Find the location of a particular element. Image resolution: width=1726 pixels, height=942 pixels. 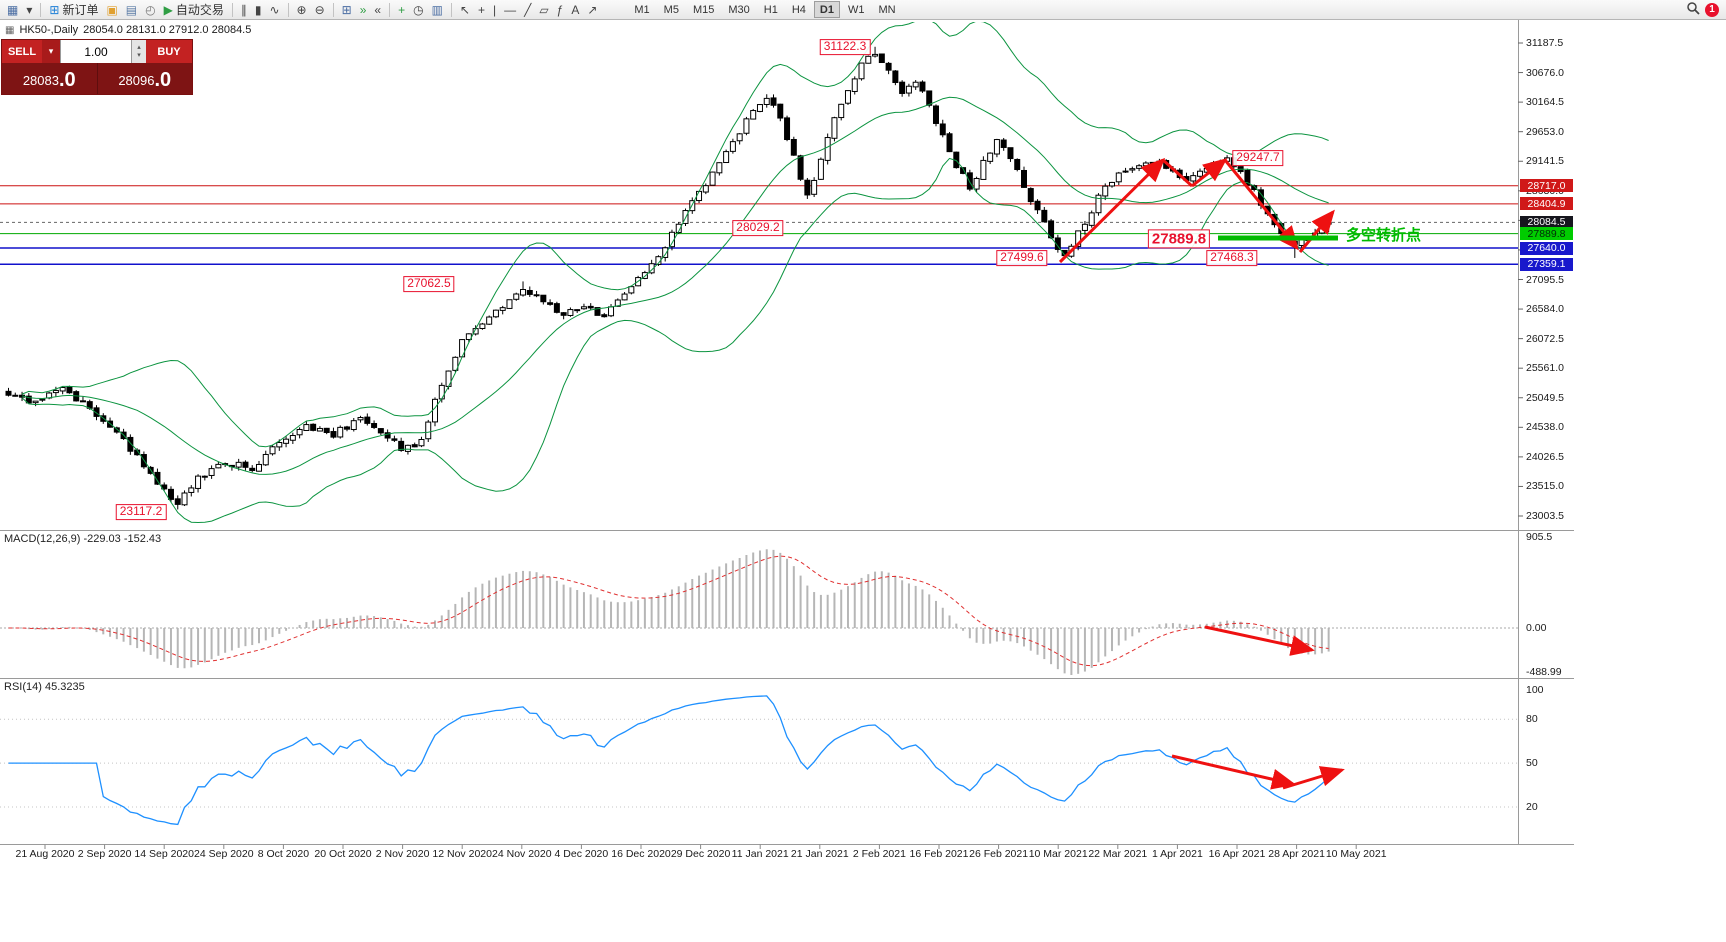

stepper-up-icon: ▴ is located at coordinates (139, 47).